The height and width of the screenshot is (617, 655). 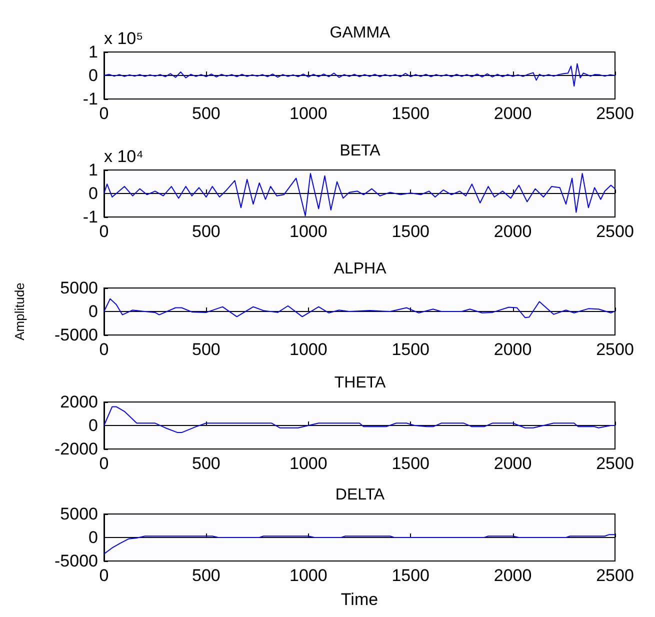 I want to click on chart-title: THETA, so click(x=360, y=383).